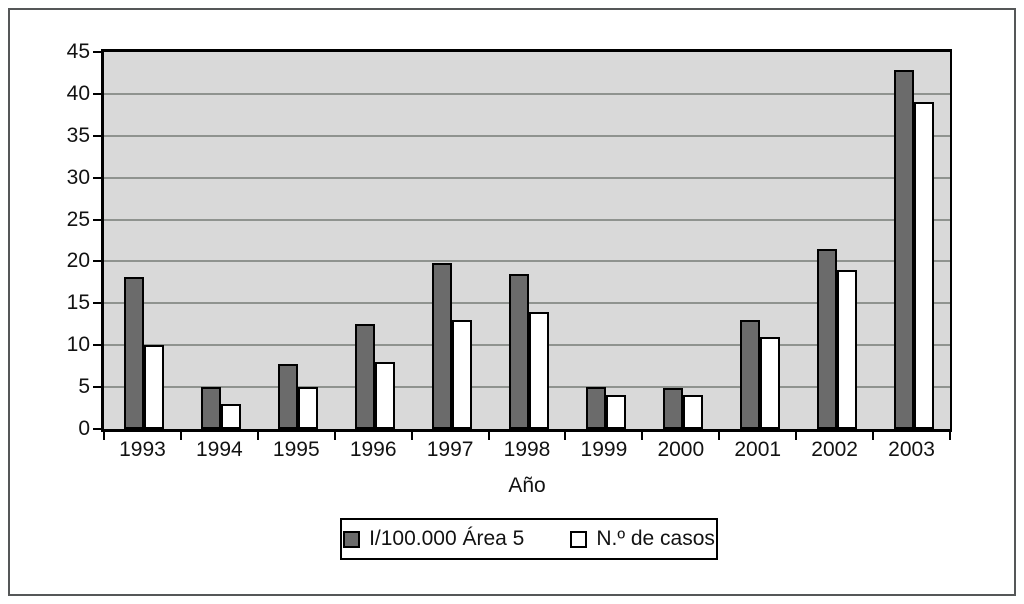 Image resolution: width=1024 pixels, height=604 pixels. I want to click on bar-2002-series1, so click(826, 339).